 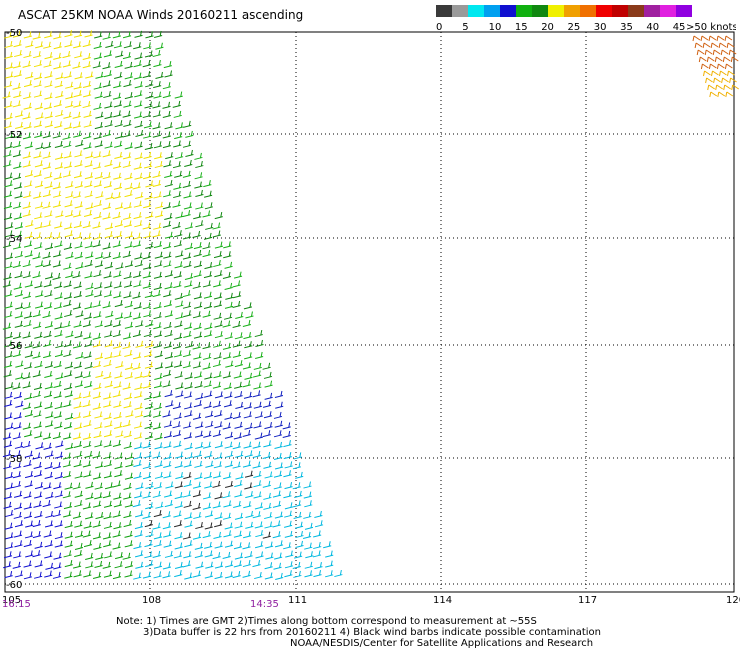 What do you see at coordinates (14, 459) in the screenshot?
I see `latitude-label: -58` at bounding box center [14, 459].